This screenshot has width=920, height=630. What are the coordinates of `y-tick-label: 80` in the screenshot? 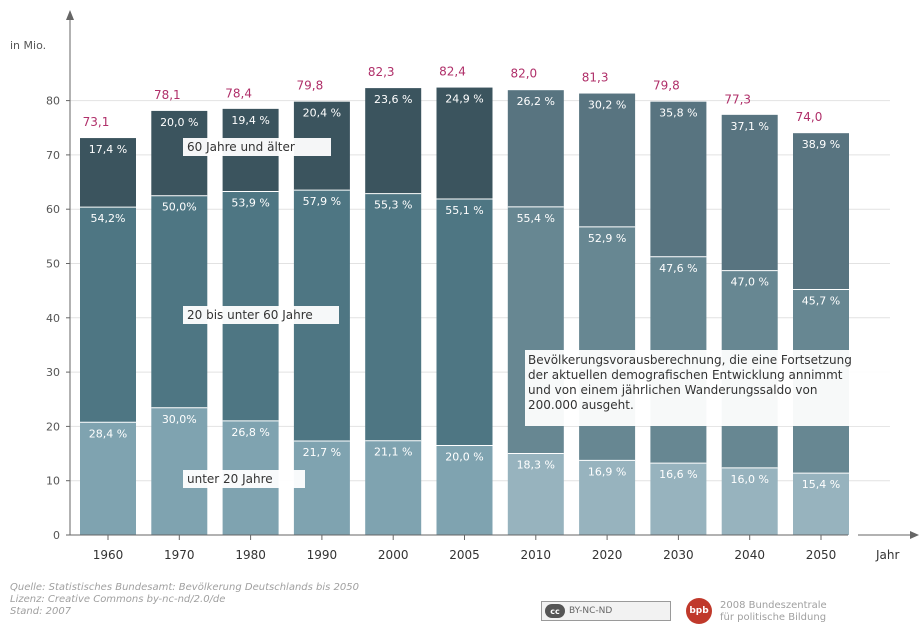 It's located at (53, 101).